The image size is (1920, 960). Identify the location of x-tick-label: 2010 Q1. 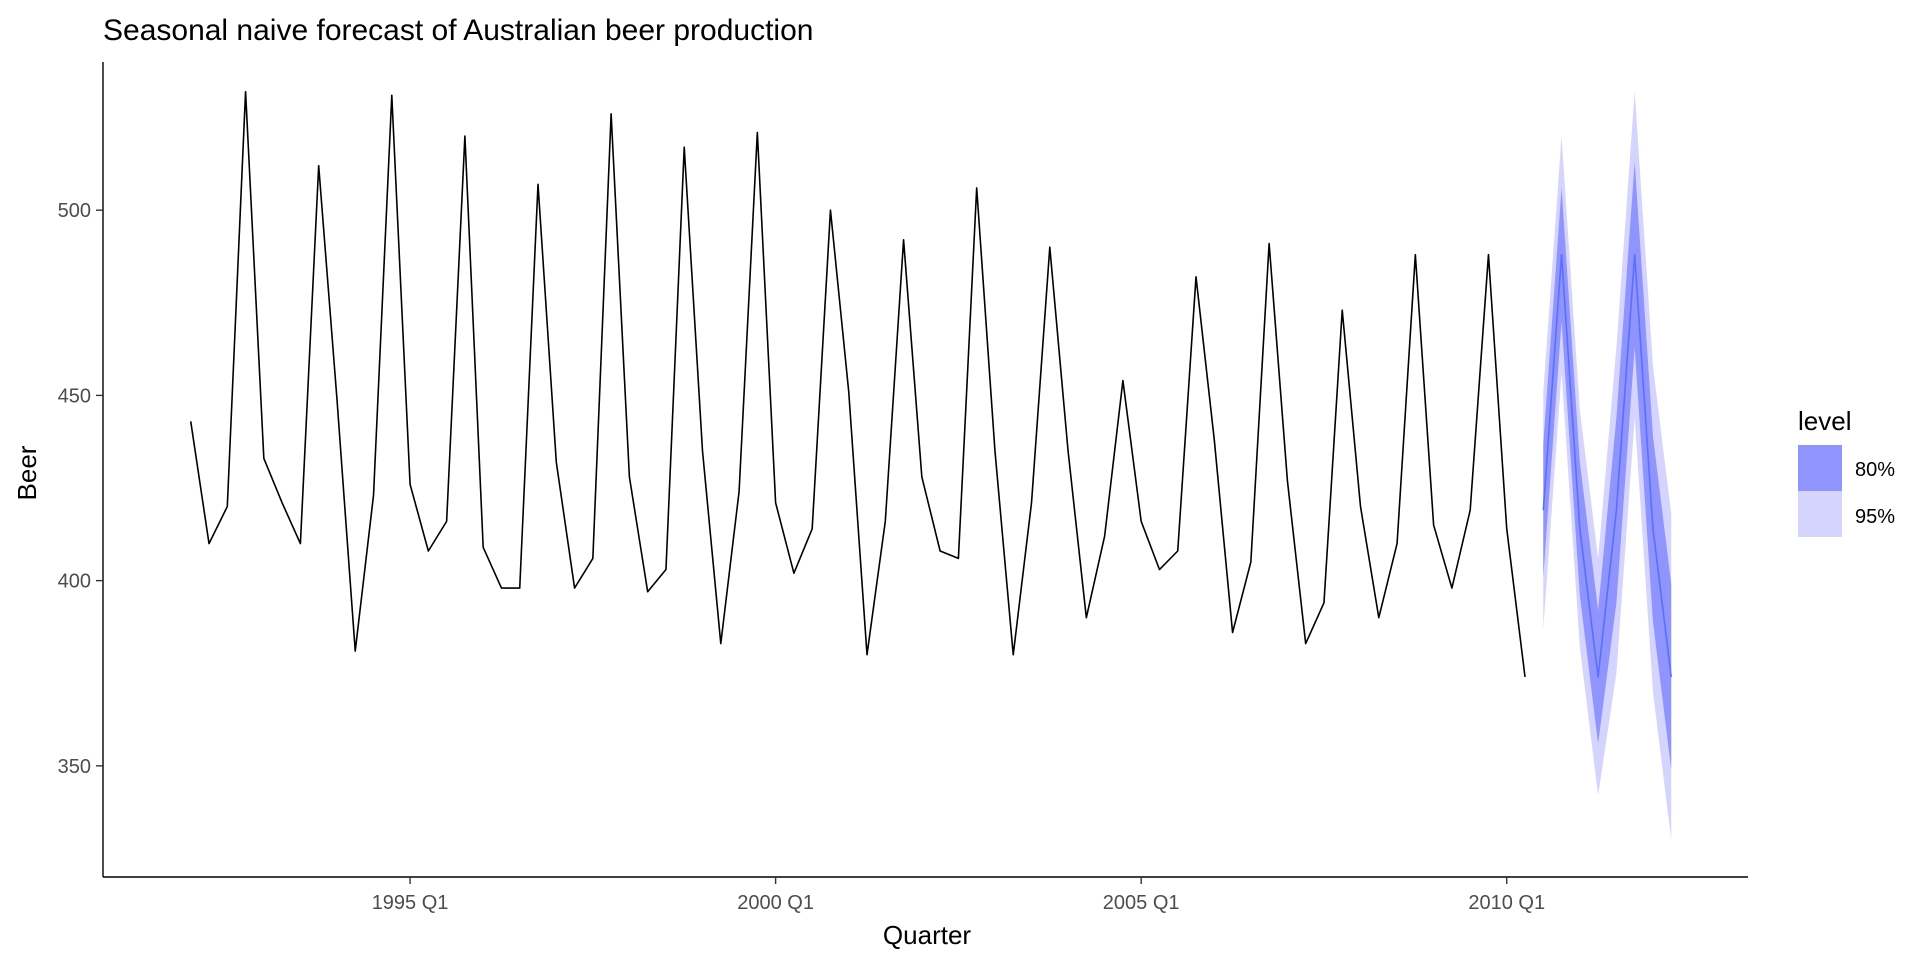
(1506, 903).